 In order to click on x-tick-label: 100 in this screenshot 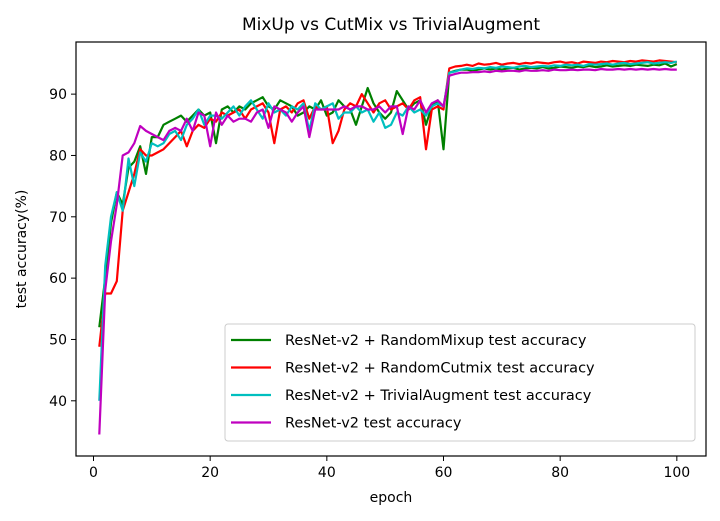, I will do `click(676, 473)`.